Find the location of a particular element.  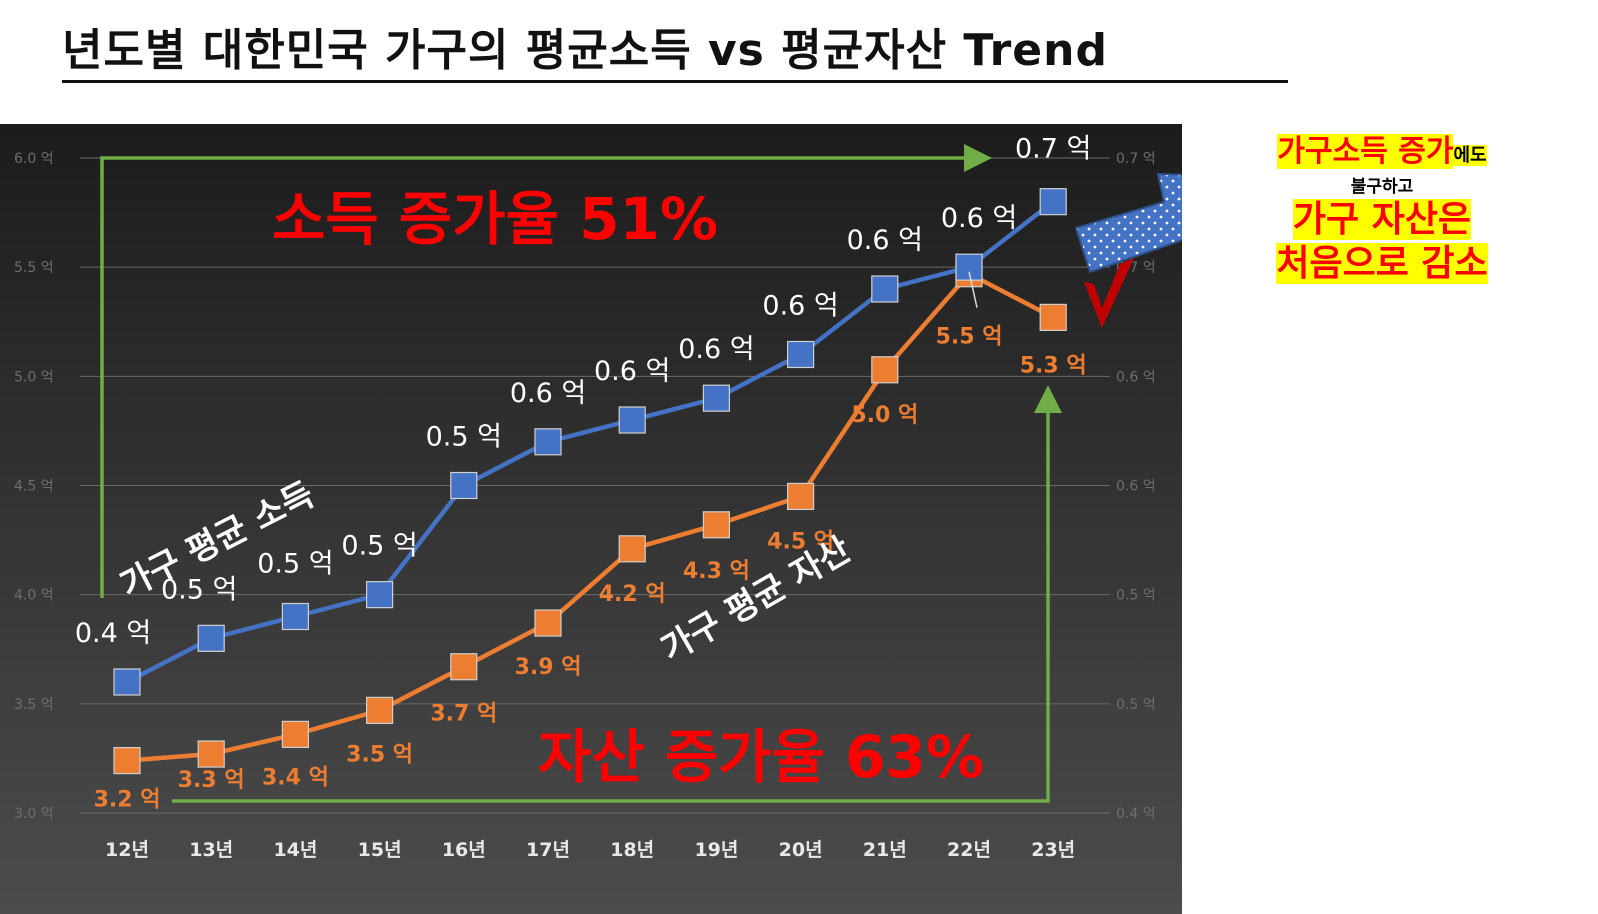

left-axis-tick-label: 4.5 억 is located at coordinates (34, 487).